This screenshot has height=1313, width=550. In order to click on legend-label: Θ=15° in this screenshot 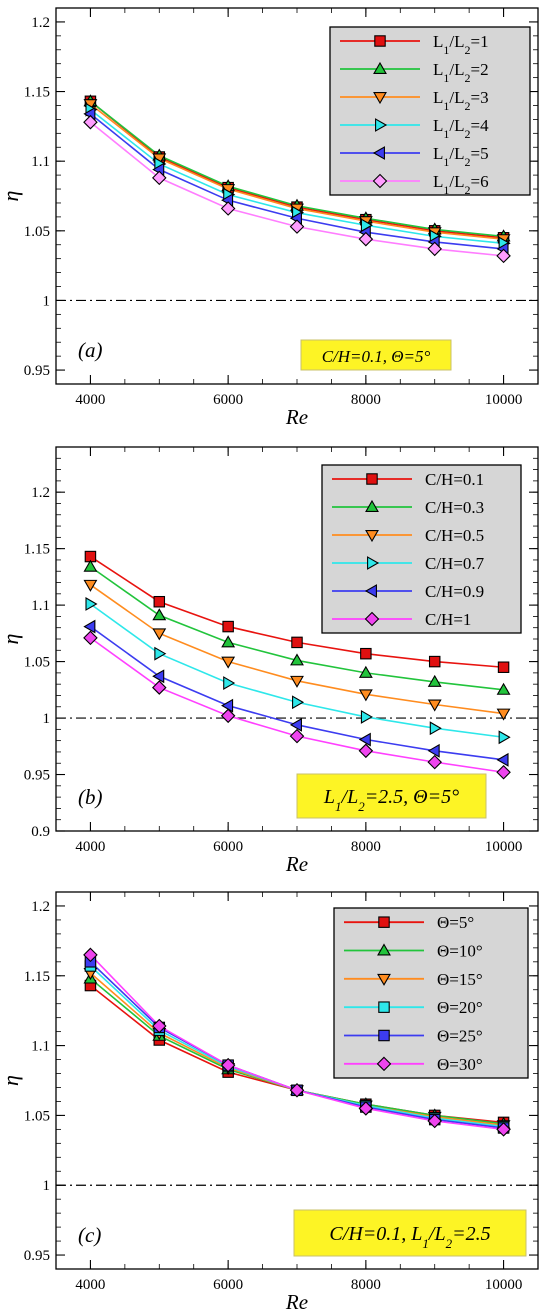, I will do `click(460, 979)`.